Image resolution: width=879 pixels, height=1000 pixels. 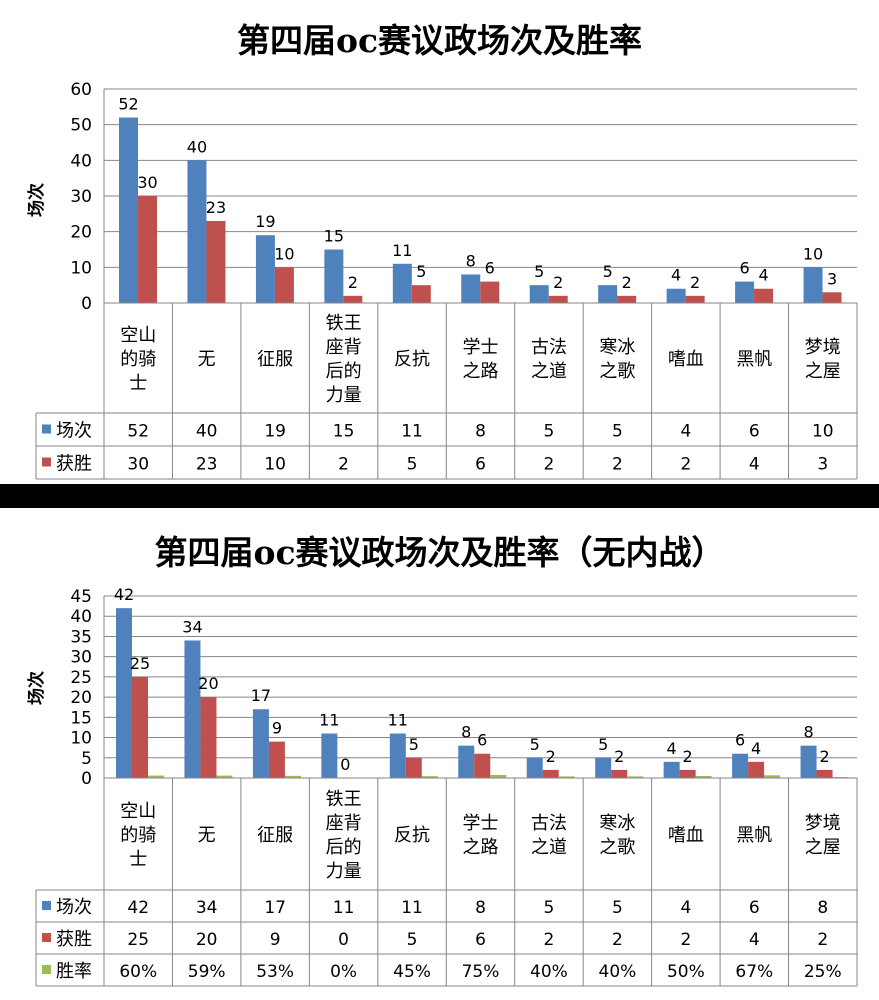 What do you see at coordinates (81, 126) in the screenshot?
I see `y-tick-label: 50` at bounding box center [81, 126].